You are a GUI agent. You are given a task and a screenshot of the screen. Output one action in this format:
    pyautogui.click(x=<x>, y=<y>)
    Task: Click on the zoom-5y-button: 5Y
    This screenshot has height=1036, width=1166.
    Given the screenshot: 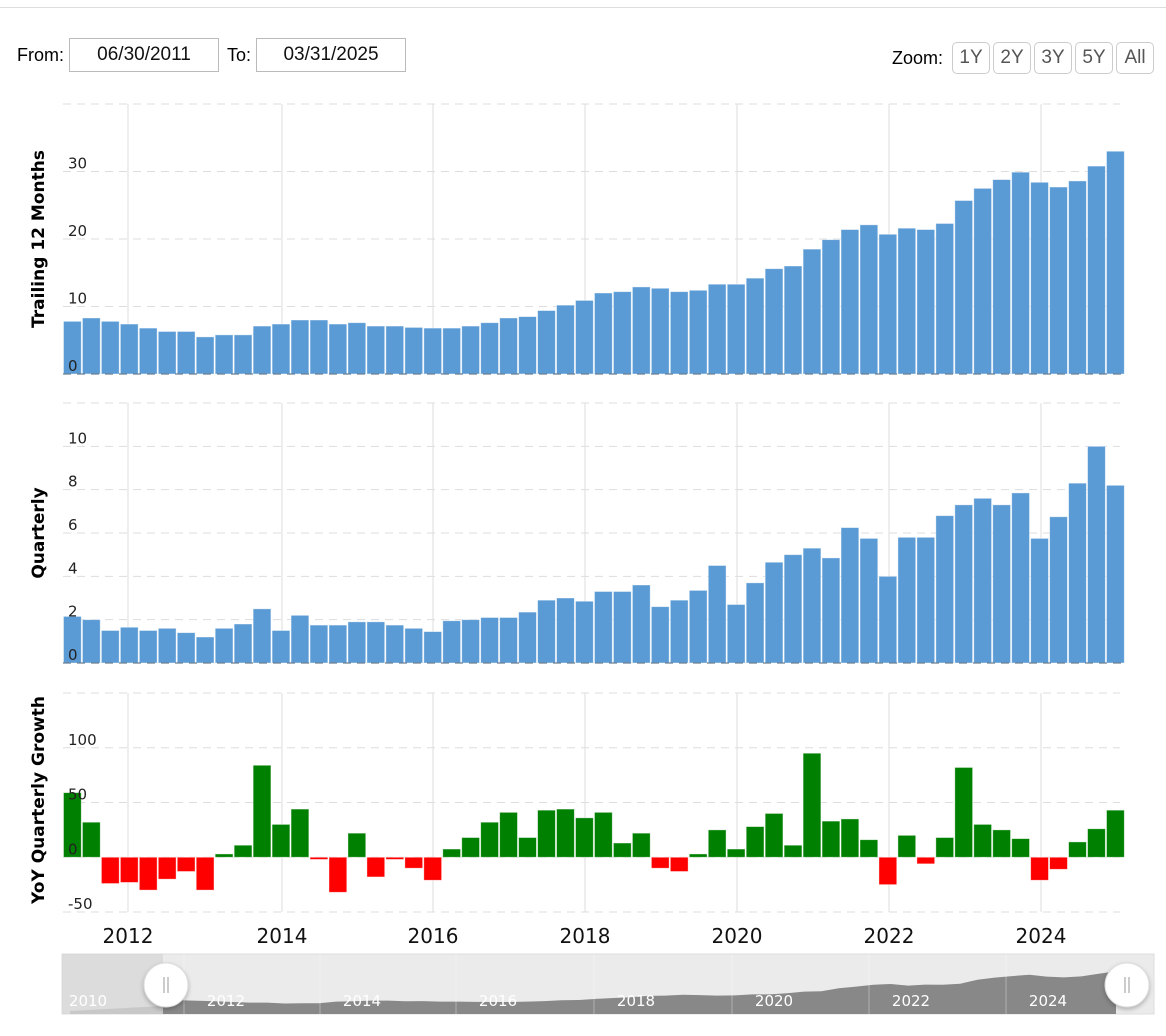 What is the action you would take?
    pyautogui.click(x=1094, y=58)
    